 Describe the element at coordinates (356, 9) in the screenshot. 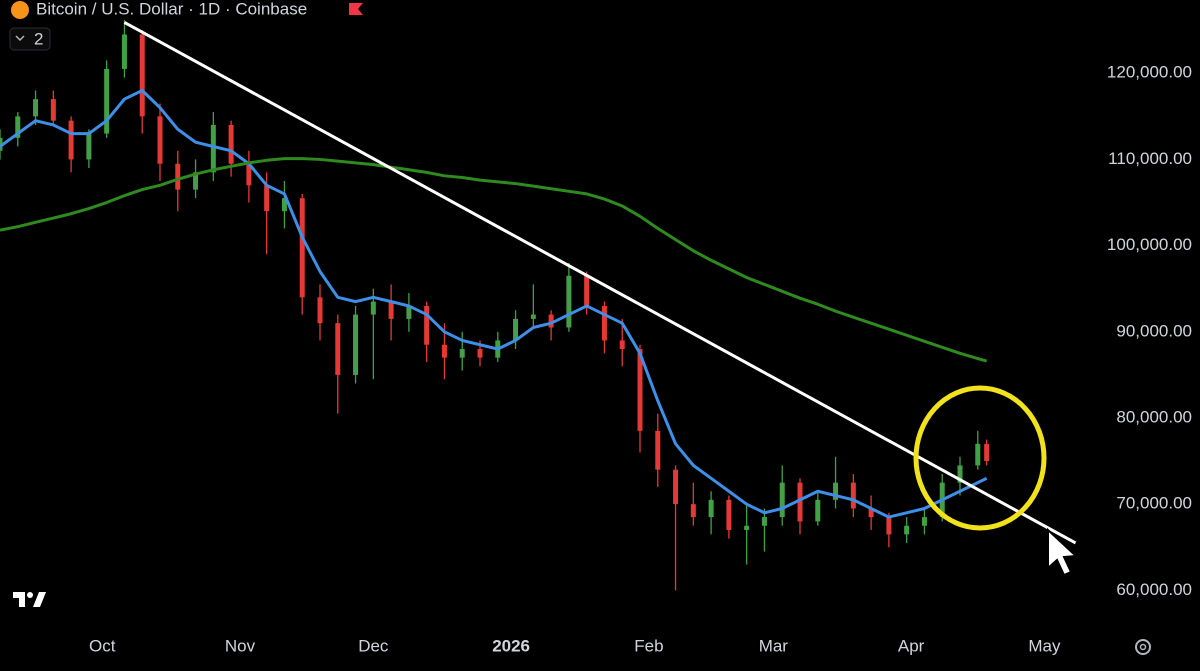

I see `flag-icon` at that location.